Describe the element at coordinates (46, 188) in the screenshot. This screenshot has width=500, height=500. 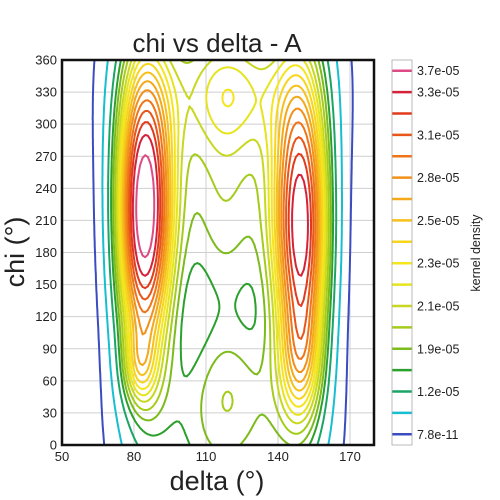
I see `y-tick-label: 240` at that location.